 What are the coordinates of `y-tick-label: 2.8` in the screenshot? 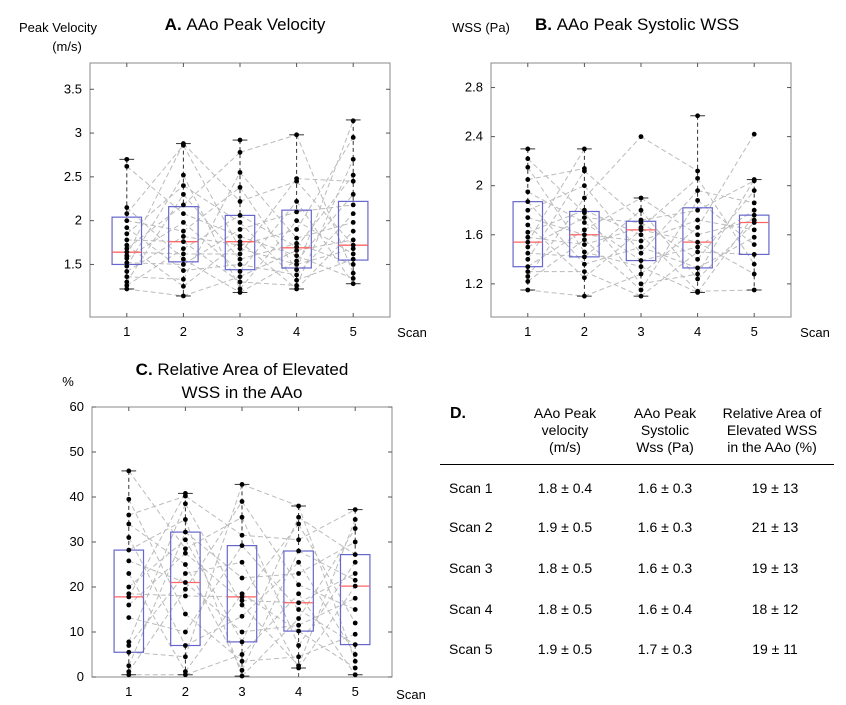 It's located at (474, 87).